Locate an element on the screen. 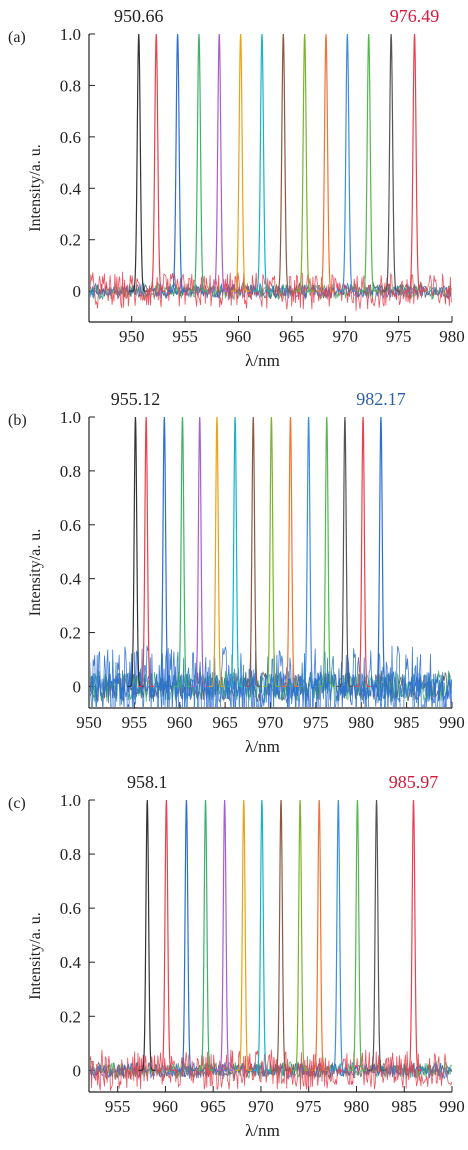 The image size is (468, 1150). panel-label: (c) is located at coordinates (17, 803).